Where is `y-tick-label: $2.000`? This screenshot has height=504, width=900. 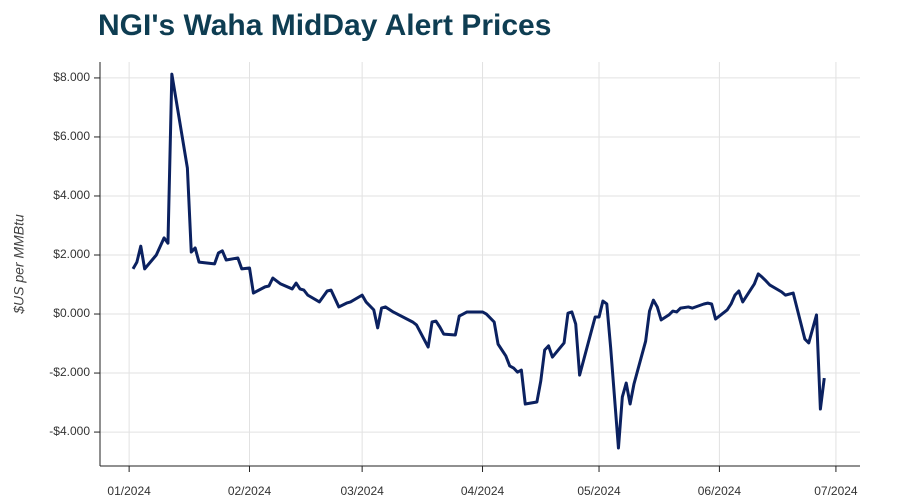 y-tick-label: $2.000 is located at coordinates (71, 254).